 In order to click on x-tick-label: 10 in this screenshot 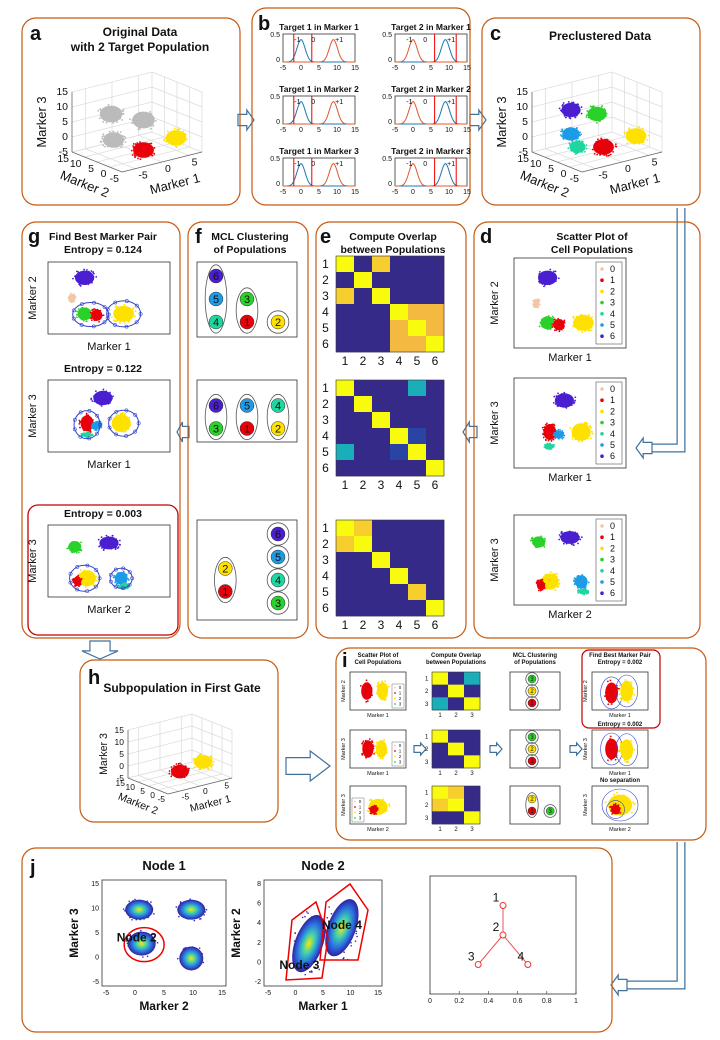, I will do `click(337, 68)`.